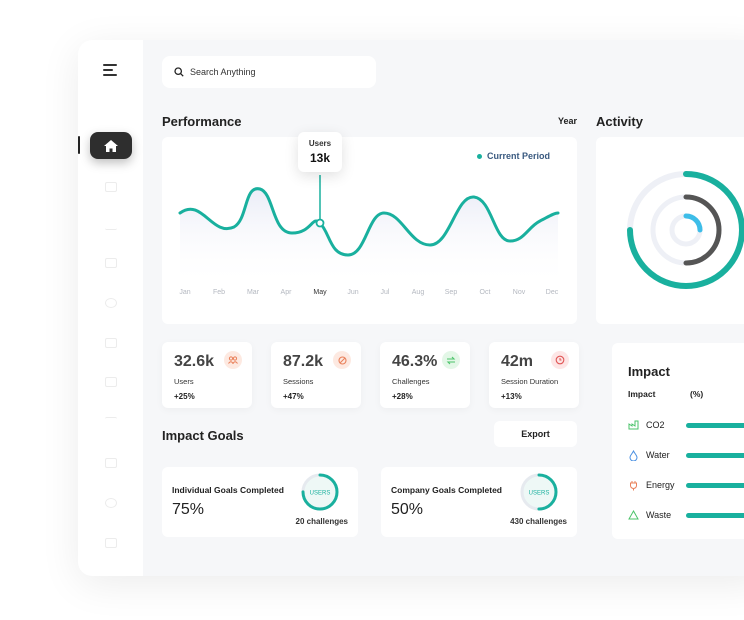 The image size is (744, 620). What do you see at coordinates (179, 72) in the screenshot?
I see `search-icon` at bounding box center [179, 72].